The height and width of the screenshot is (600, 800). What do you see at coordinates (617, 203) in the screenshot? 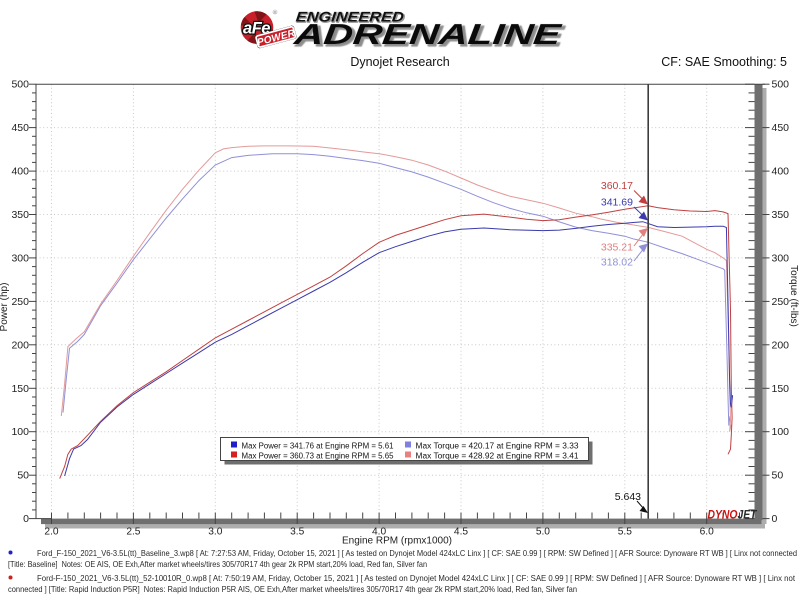
I see `svg-text: 341.69` at bounding box center [617, 203].